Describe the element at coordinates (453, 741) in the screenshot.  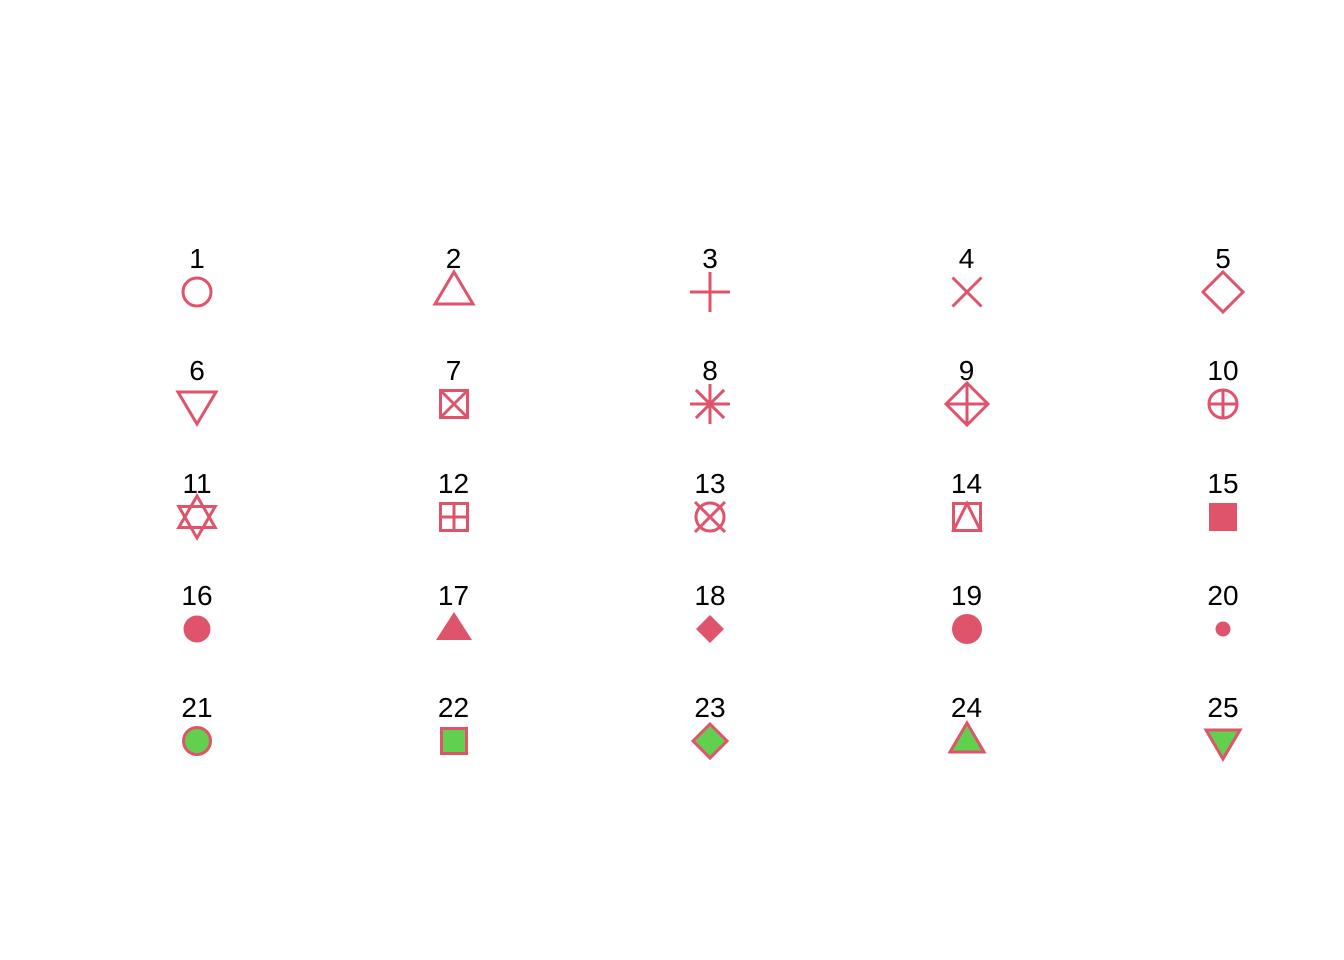
I see `filled-square-outlined-icon` at that location.